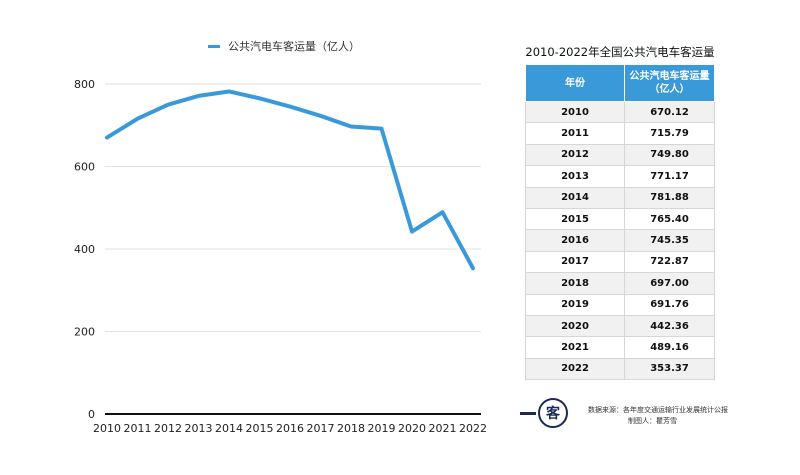 This screenshot has width=800, height=475. Describe the element at coordinates (669, 283) in the screenshot. I see `cell-value: 697.00` at that location.